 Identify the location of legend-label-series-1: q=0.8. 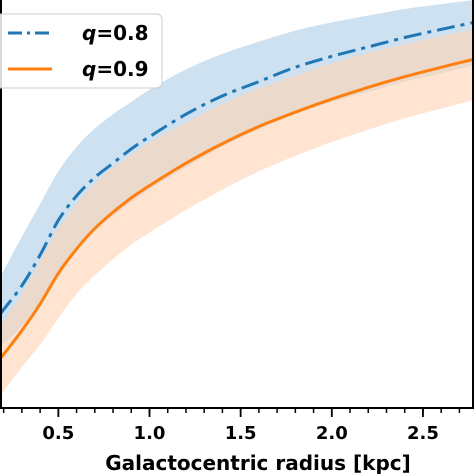
(115, 33).